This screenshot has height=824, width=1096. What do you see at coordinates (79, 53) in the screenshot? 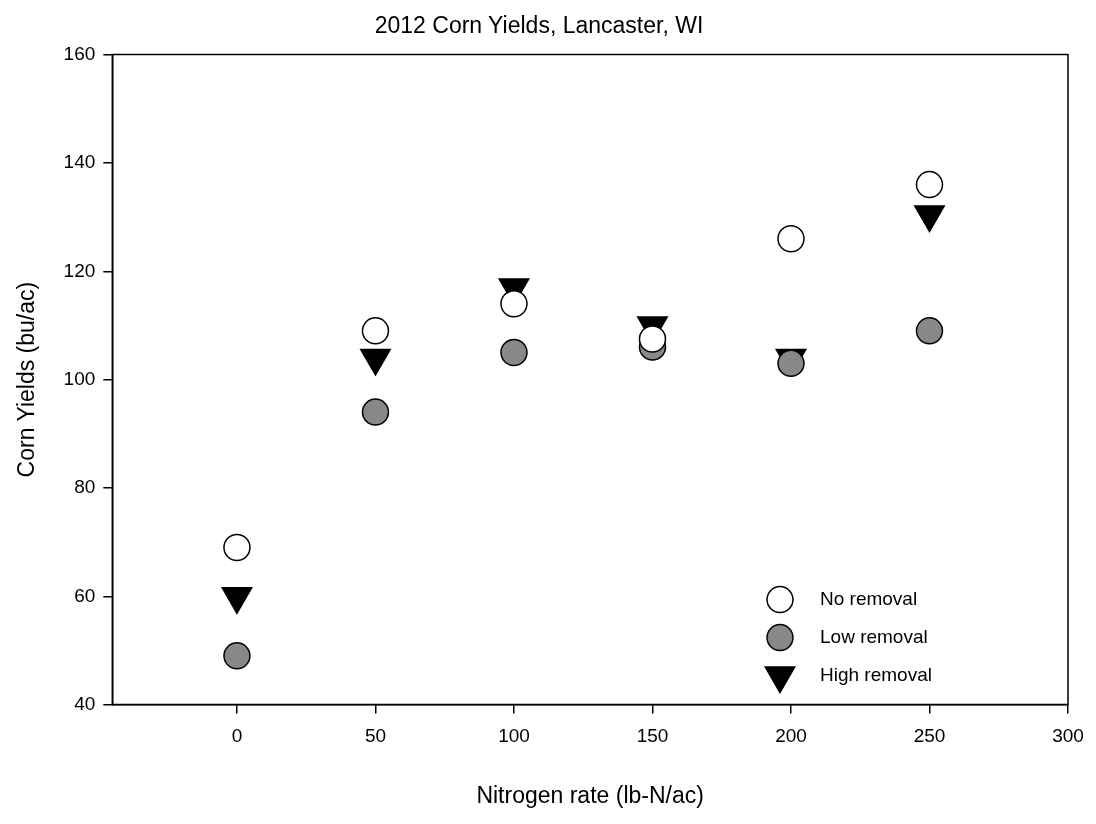
I see `y-tick-label: 160` at bounding box center [79, 53].